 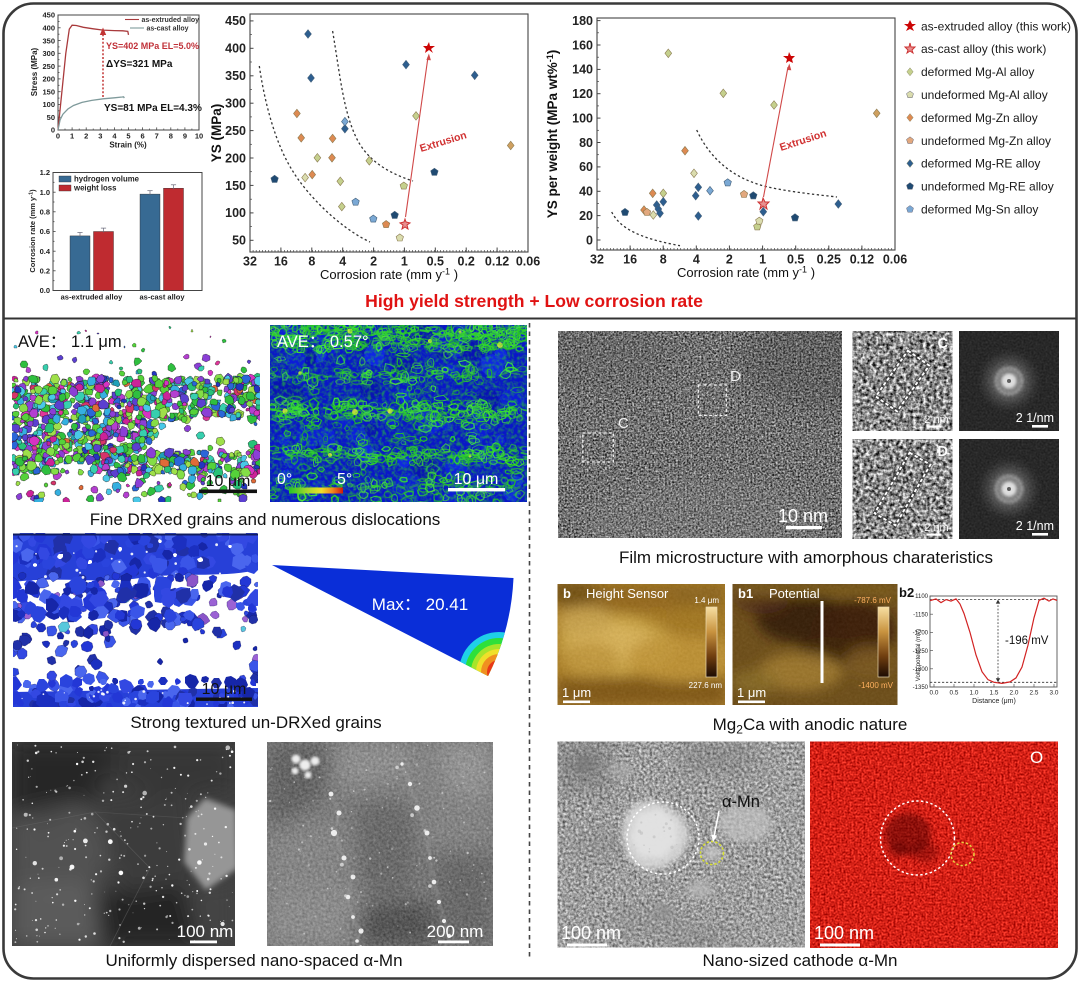 What do you see at coordinates (153, 108) in the screenshot?
I see `svg-text: YS=81 MPa EL=4.3%` at bounding box center [153, 108].